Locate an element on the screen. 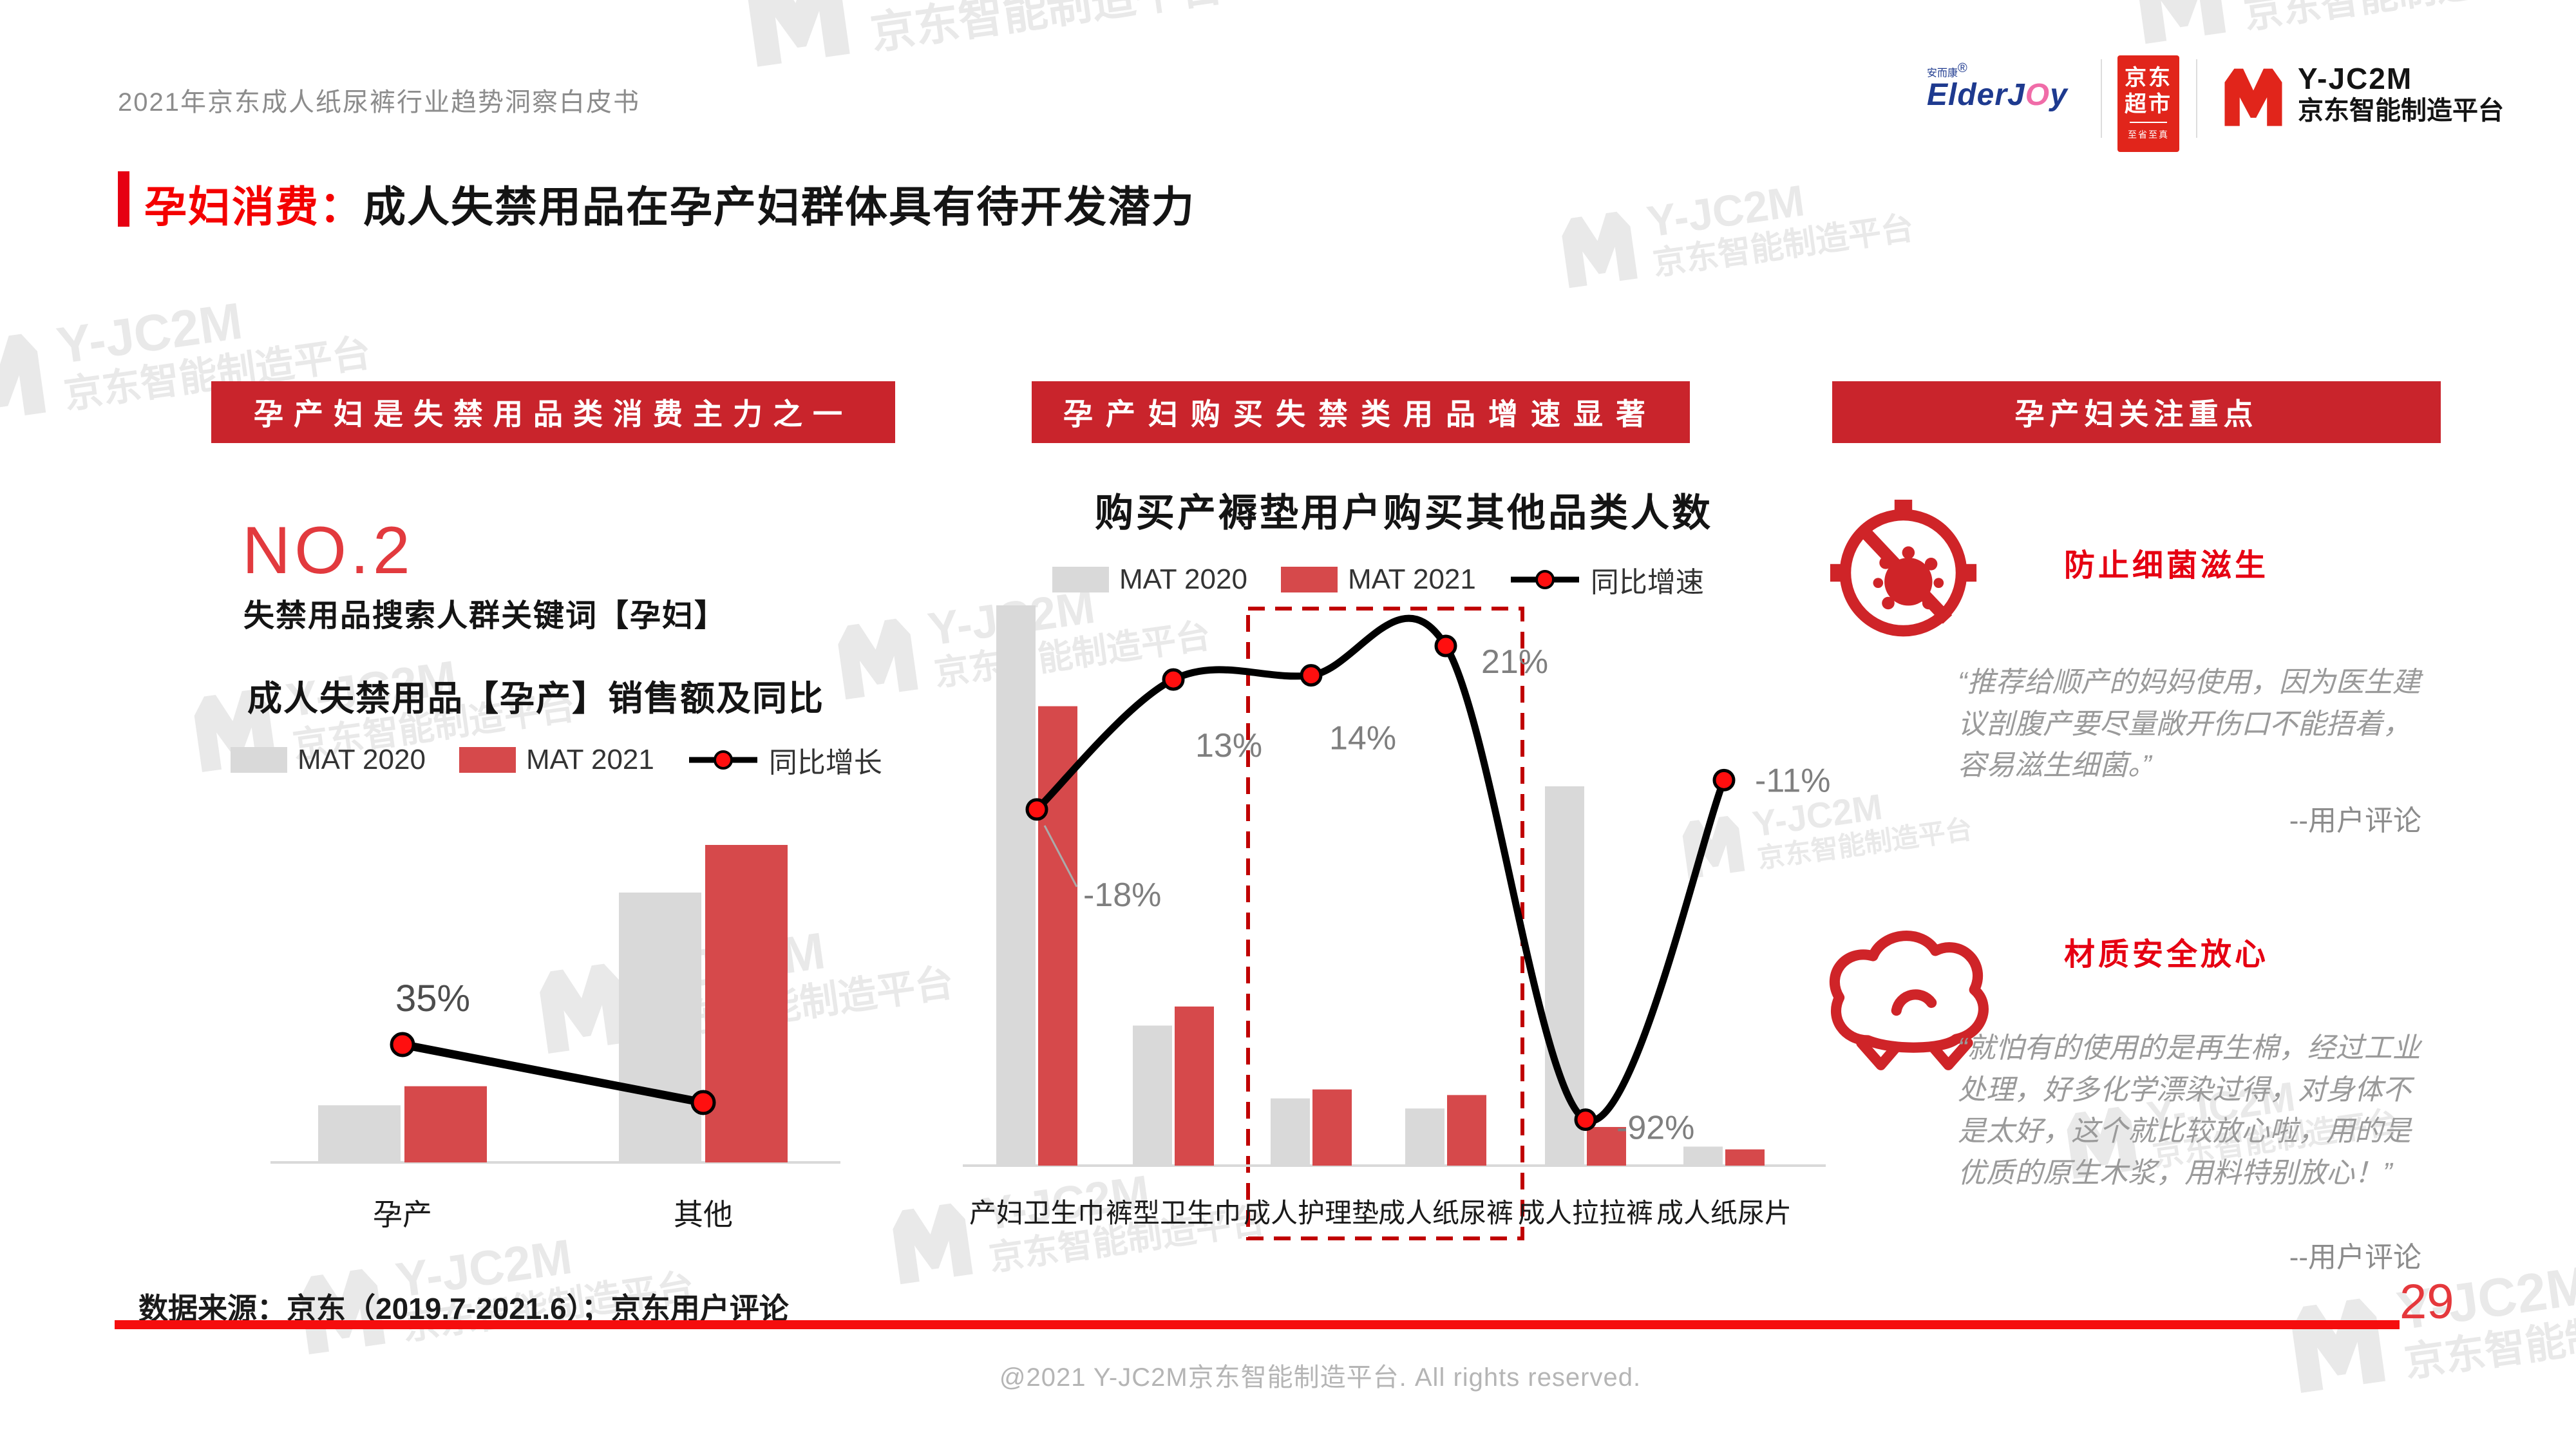 The width and height of the screenshot is (2576, 1449). x-axis-label: 裤型卫生巾 is located at coordinates (1173, 1213).